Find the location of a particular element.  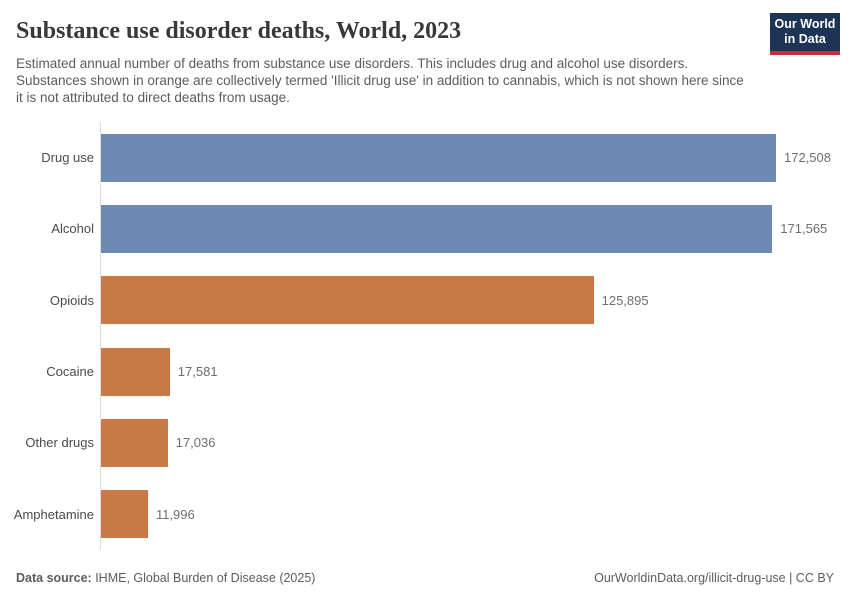

category-label-cocaine: Cocaine is located at coordinates (70, 372).